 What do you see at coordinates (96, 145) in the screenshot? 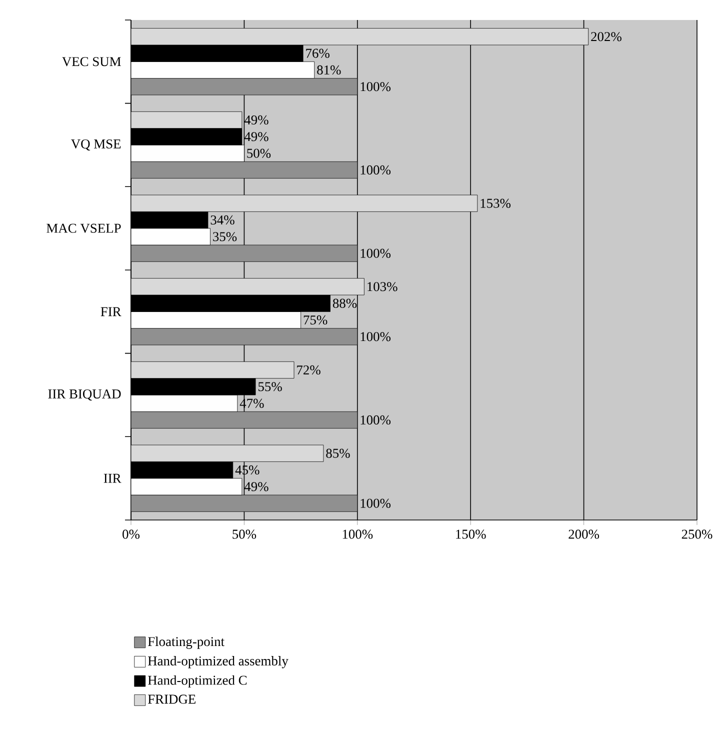
I see `y-tick-label: VQ MSE` at bounding box center [96, 145].